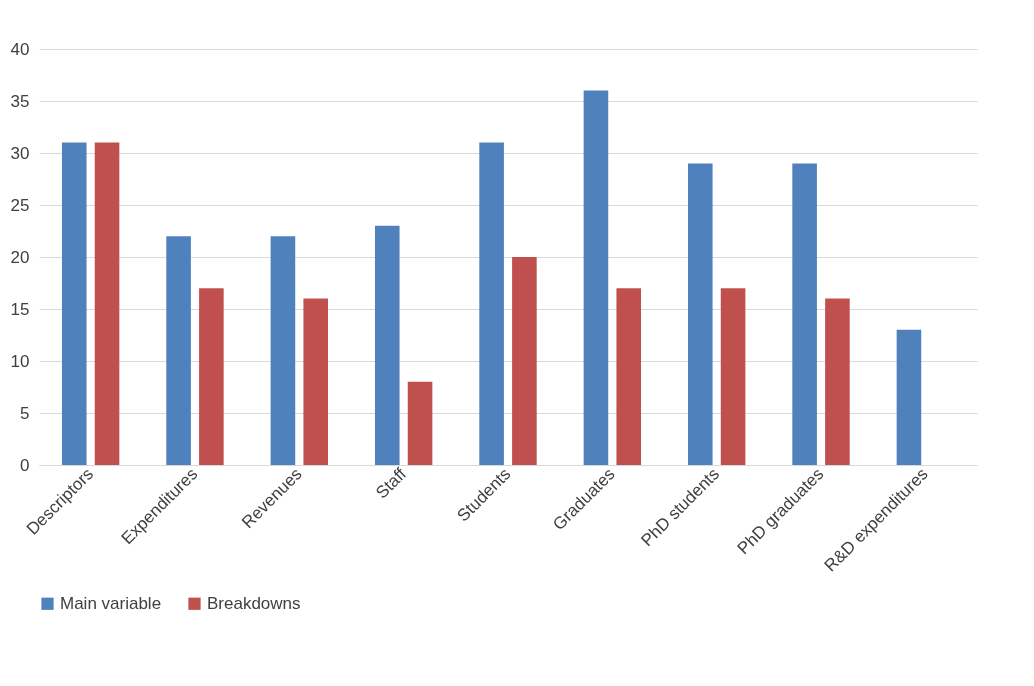 This screenshot has height=686, width=1034. What do you see at coordinates (20, 309) in the screenshot?
I see `y-tick-label: 15` at bounding box center [20, 309].